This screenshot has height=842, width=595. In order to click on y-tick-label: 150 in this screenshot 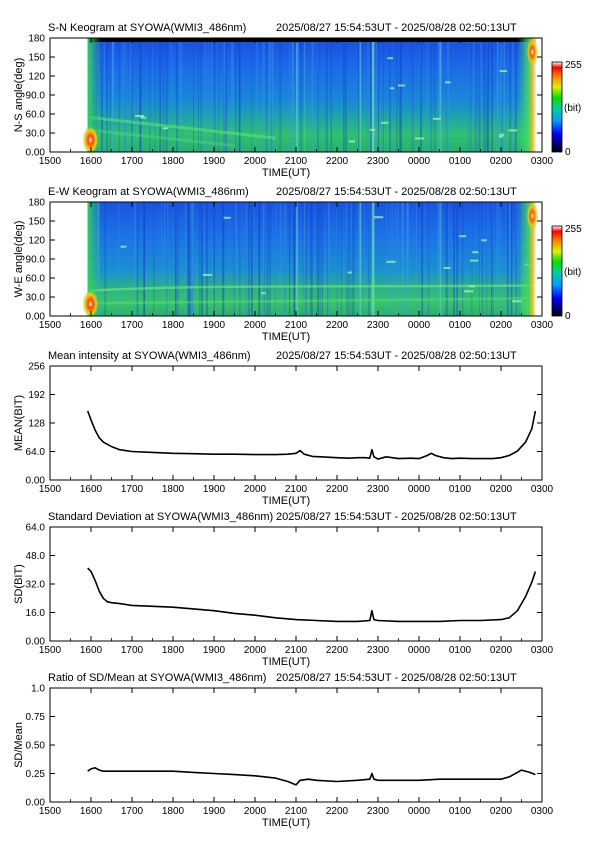, I will do `click(36, 222)`.